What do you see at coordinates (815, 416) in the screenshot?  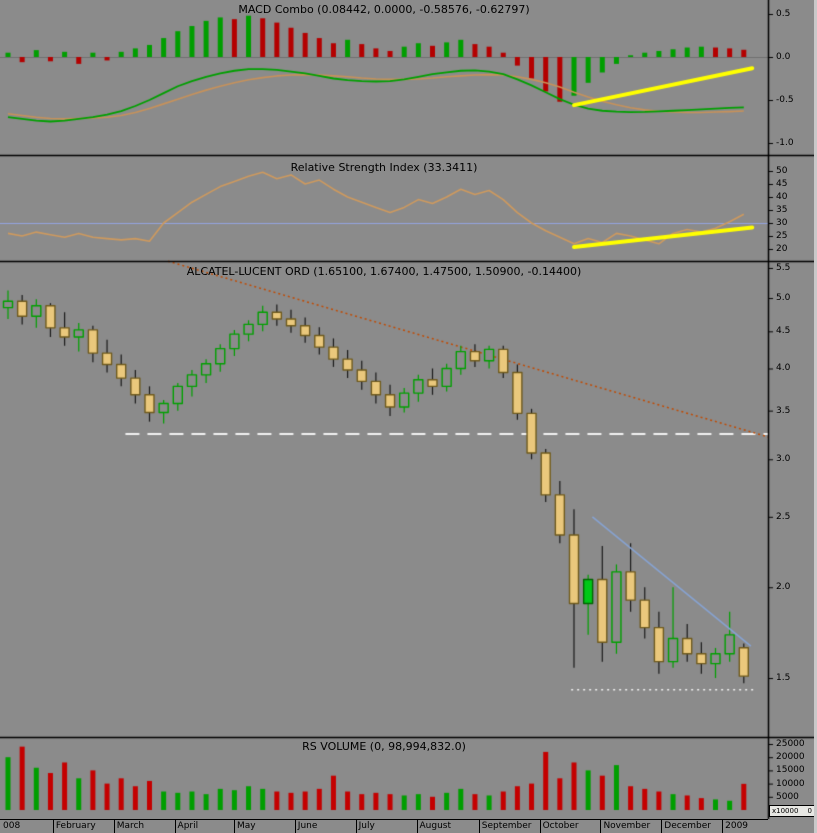 I see `window-right-edge` at bounding box center [815, 416].